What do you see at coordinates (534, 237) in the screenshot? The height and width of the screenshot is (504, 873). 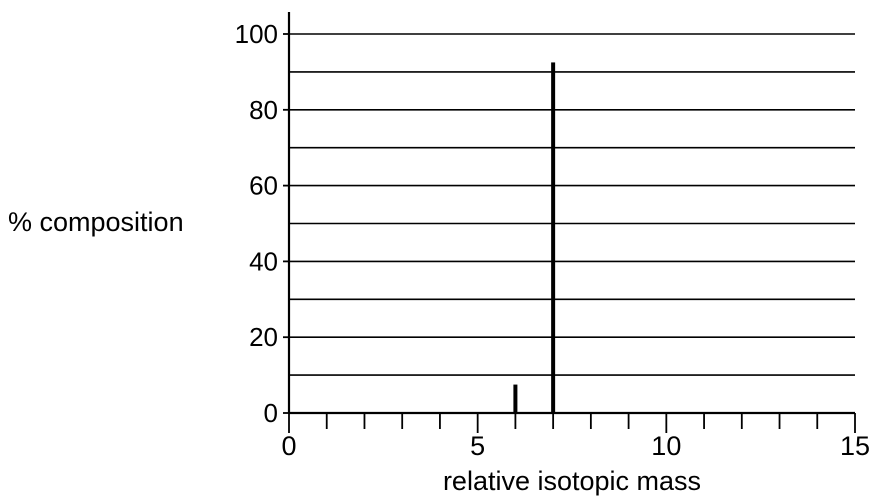 I see `bars` at bounding box center [534, 237].